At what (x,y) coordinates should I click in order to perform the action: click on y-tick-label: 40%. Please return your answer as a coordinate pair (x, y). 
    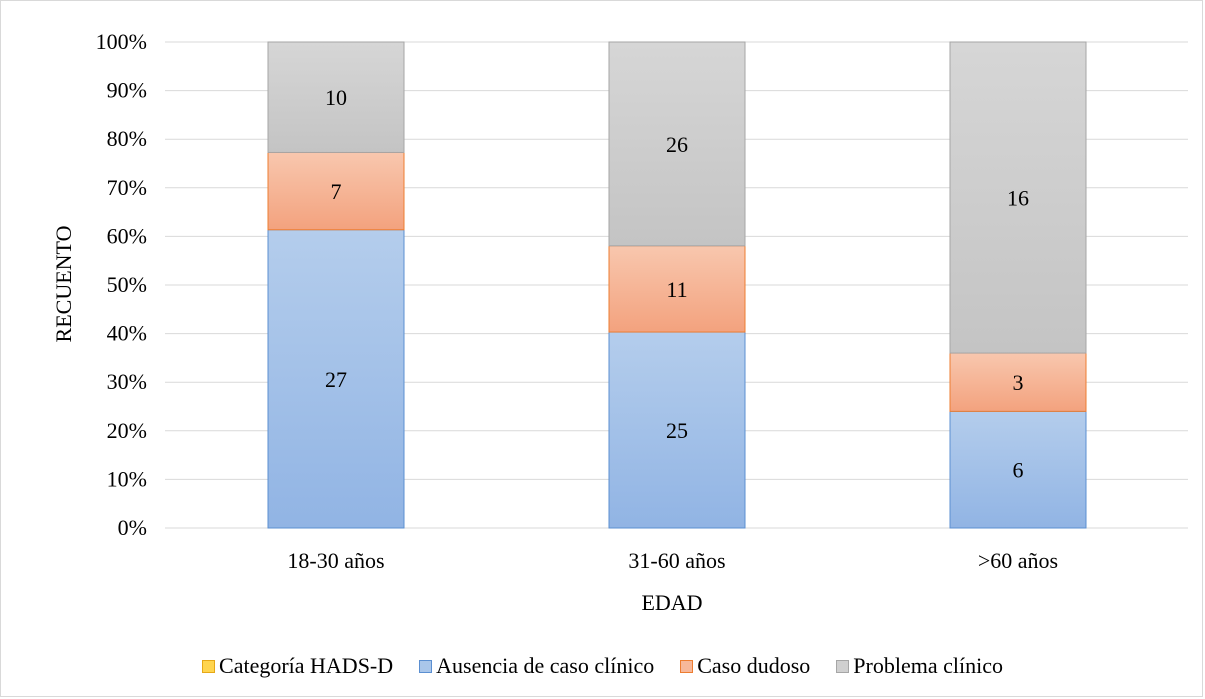
    Looking at the image, I should click on (127, 333).